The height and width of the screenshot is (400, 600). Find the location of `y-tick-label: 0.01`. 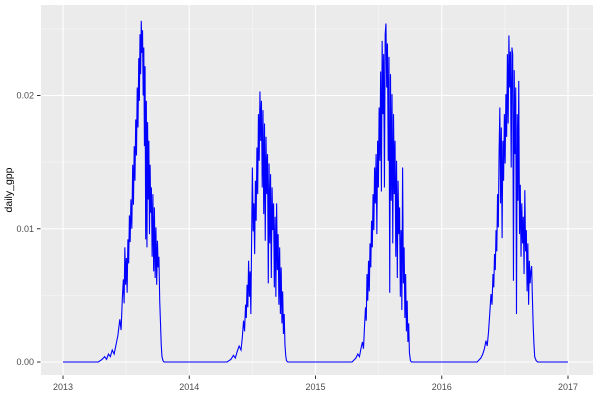

y-tick-label: 0.01 is located at coordinates (25, 229).